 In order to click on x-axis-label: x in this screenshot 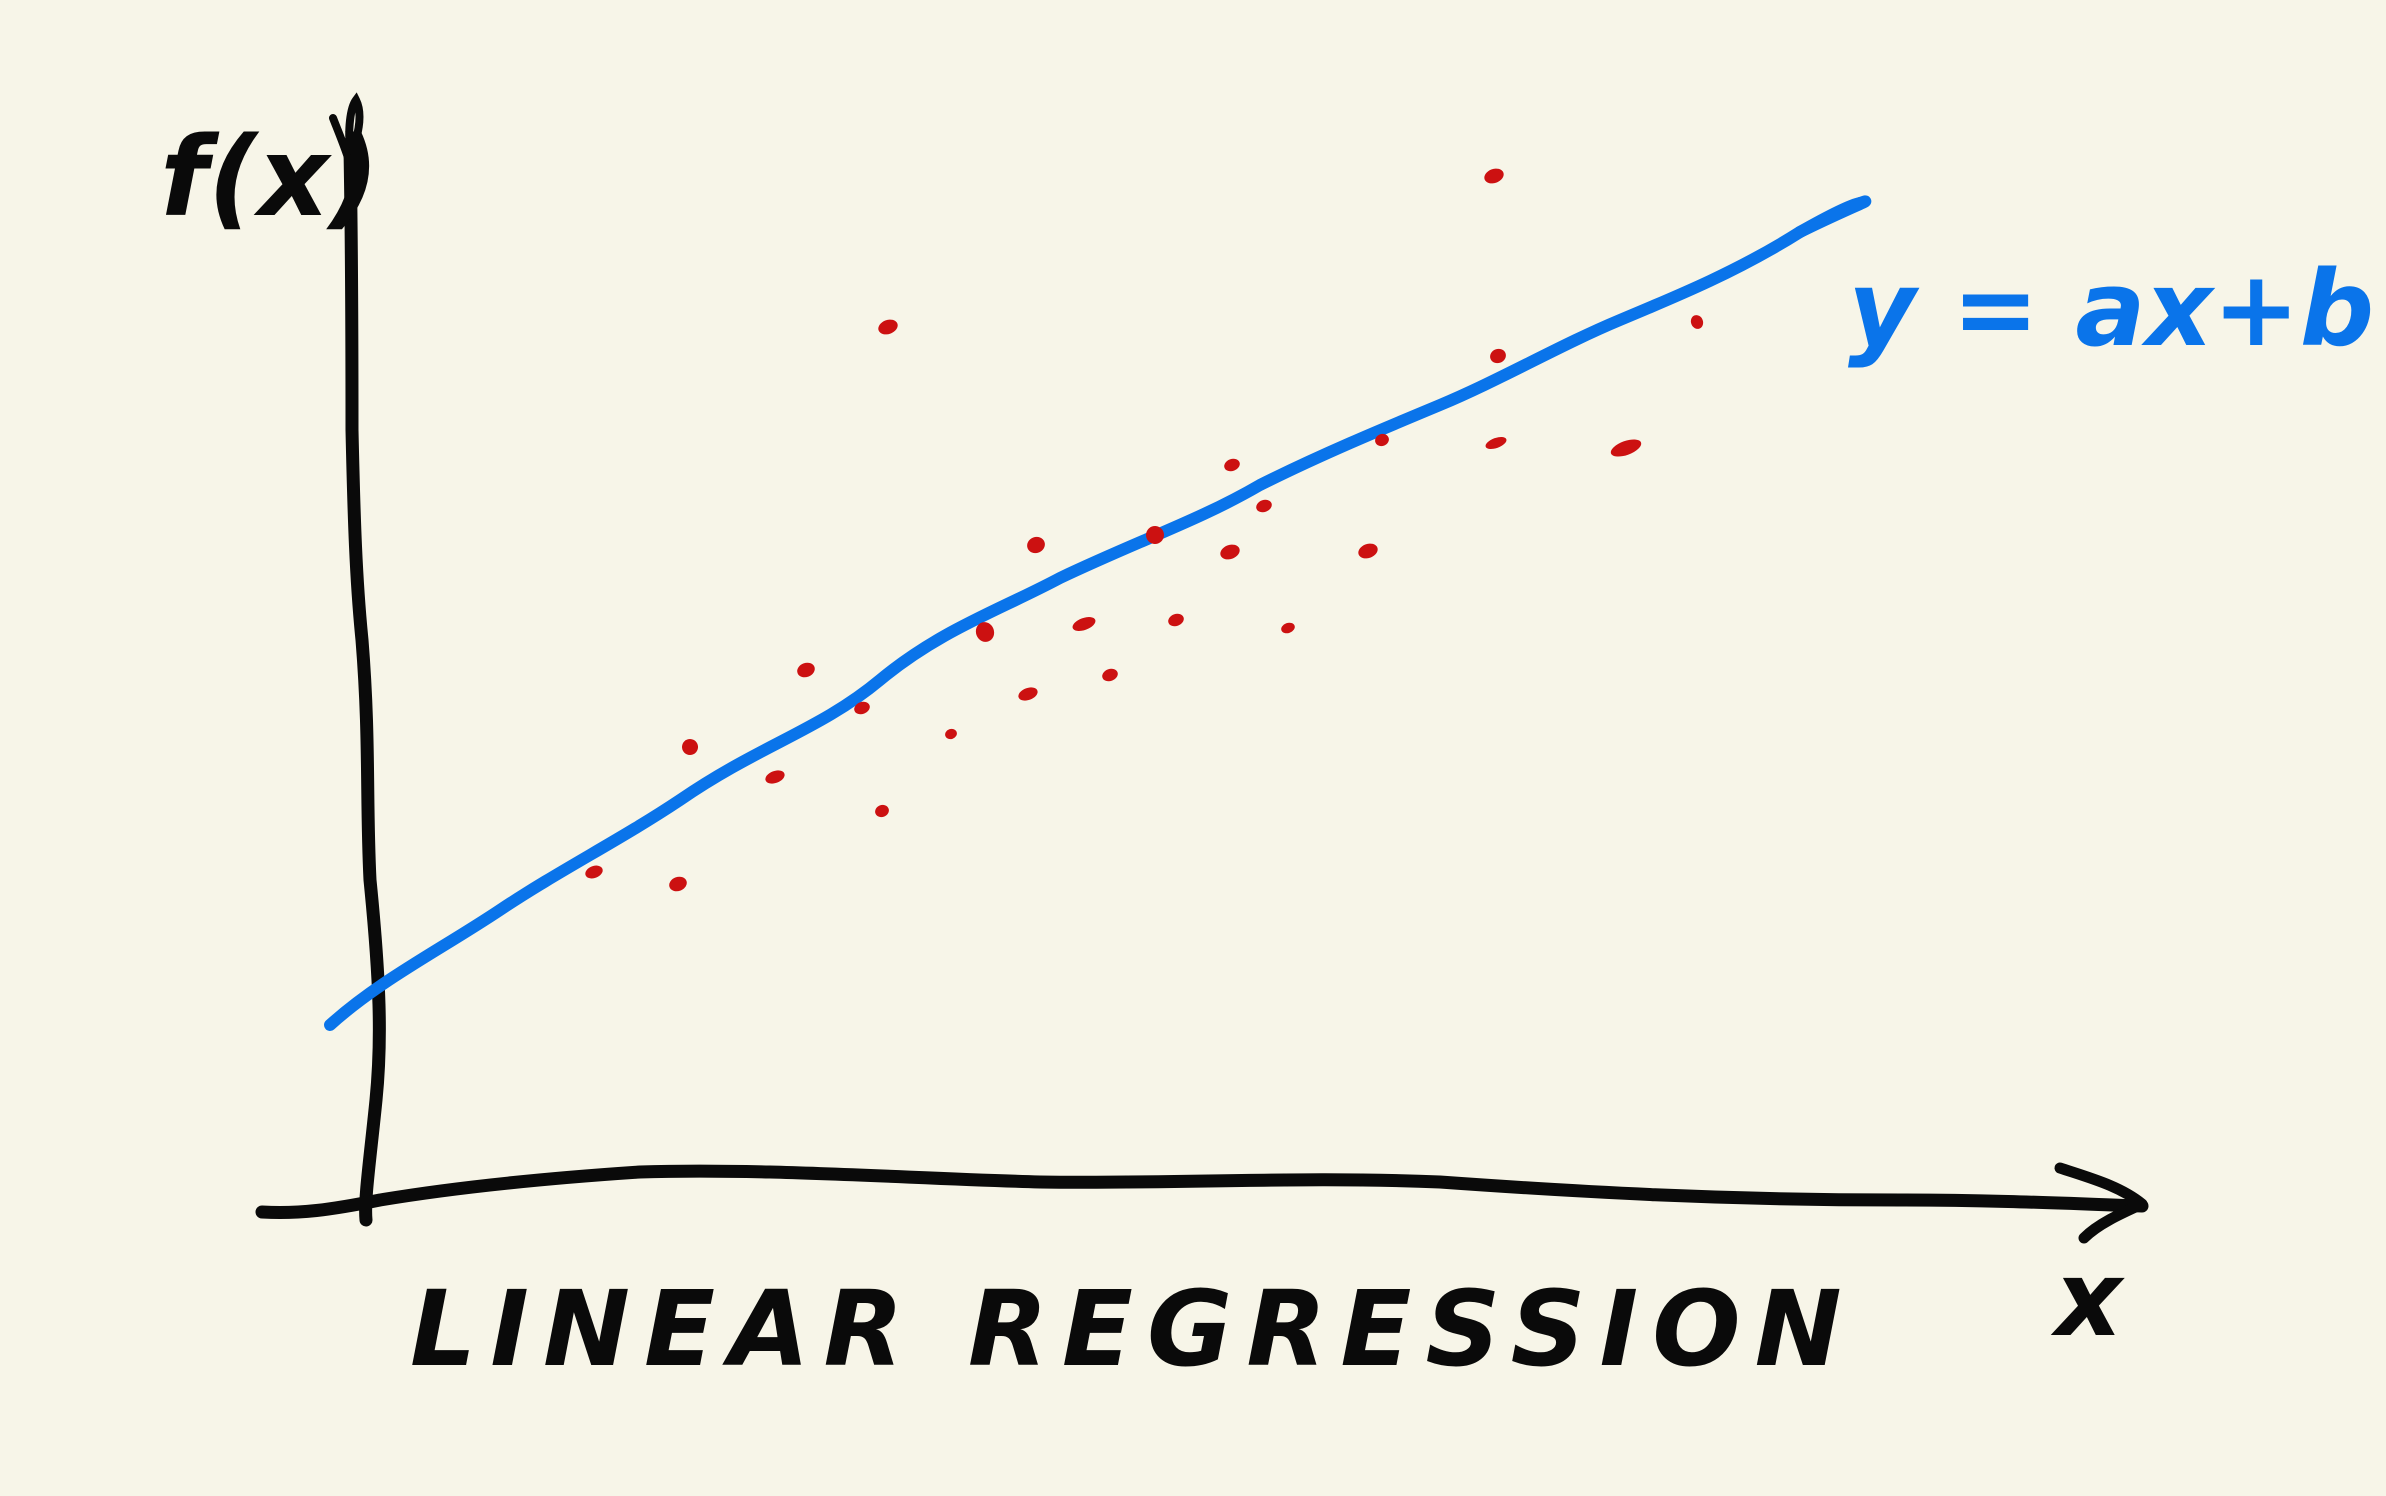, I will do `click(2087, 1299)`.